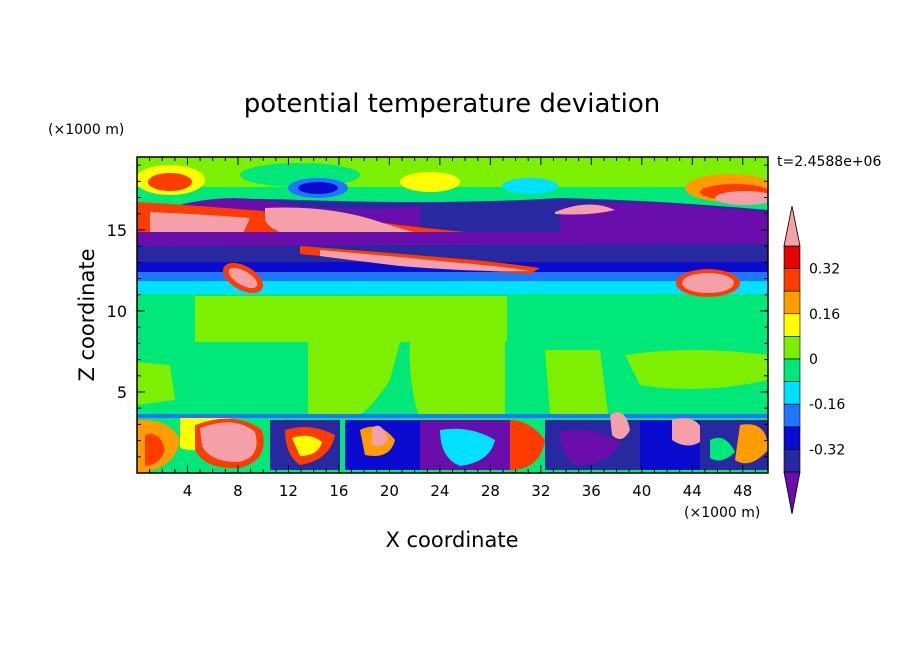 The width and height of the screenshot is (904, 654). I want to click on colorbar-label: 0.32, so click(824, 270).